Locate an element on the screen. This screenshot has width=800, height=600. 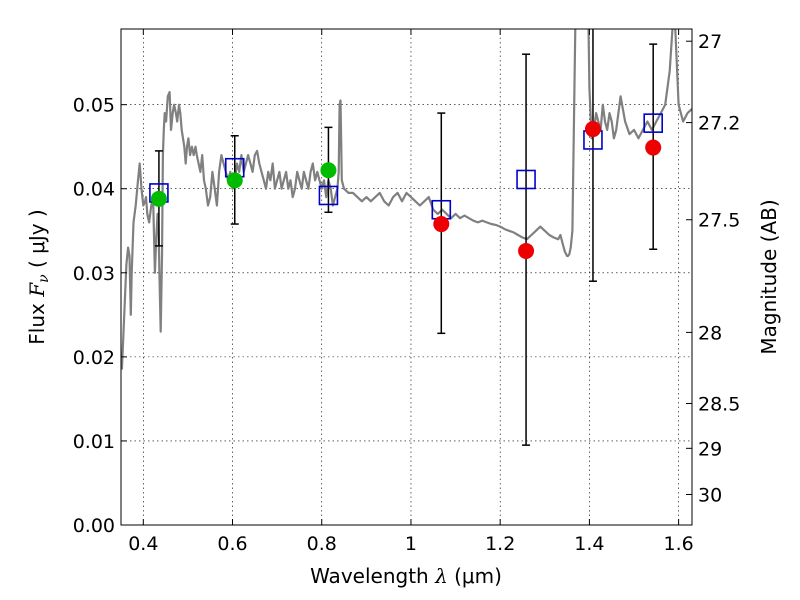
y-axis-title: Flux Fν ( μJy ) is located at coordinates (38, 276).